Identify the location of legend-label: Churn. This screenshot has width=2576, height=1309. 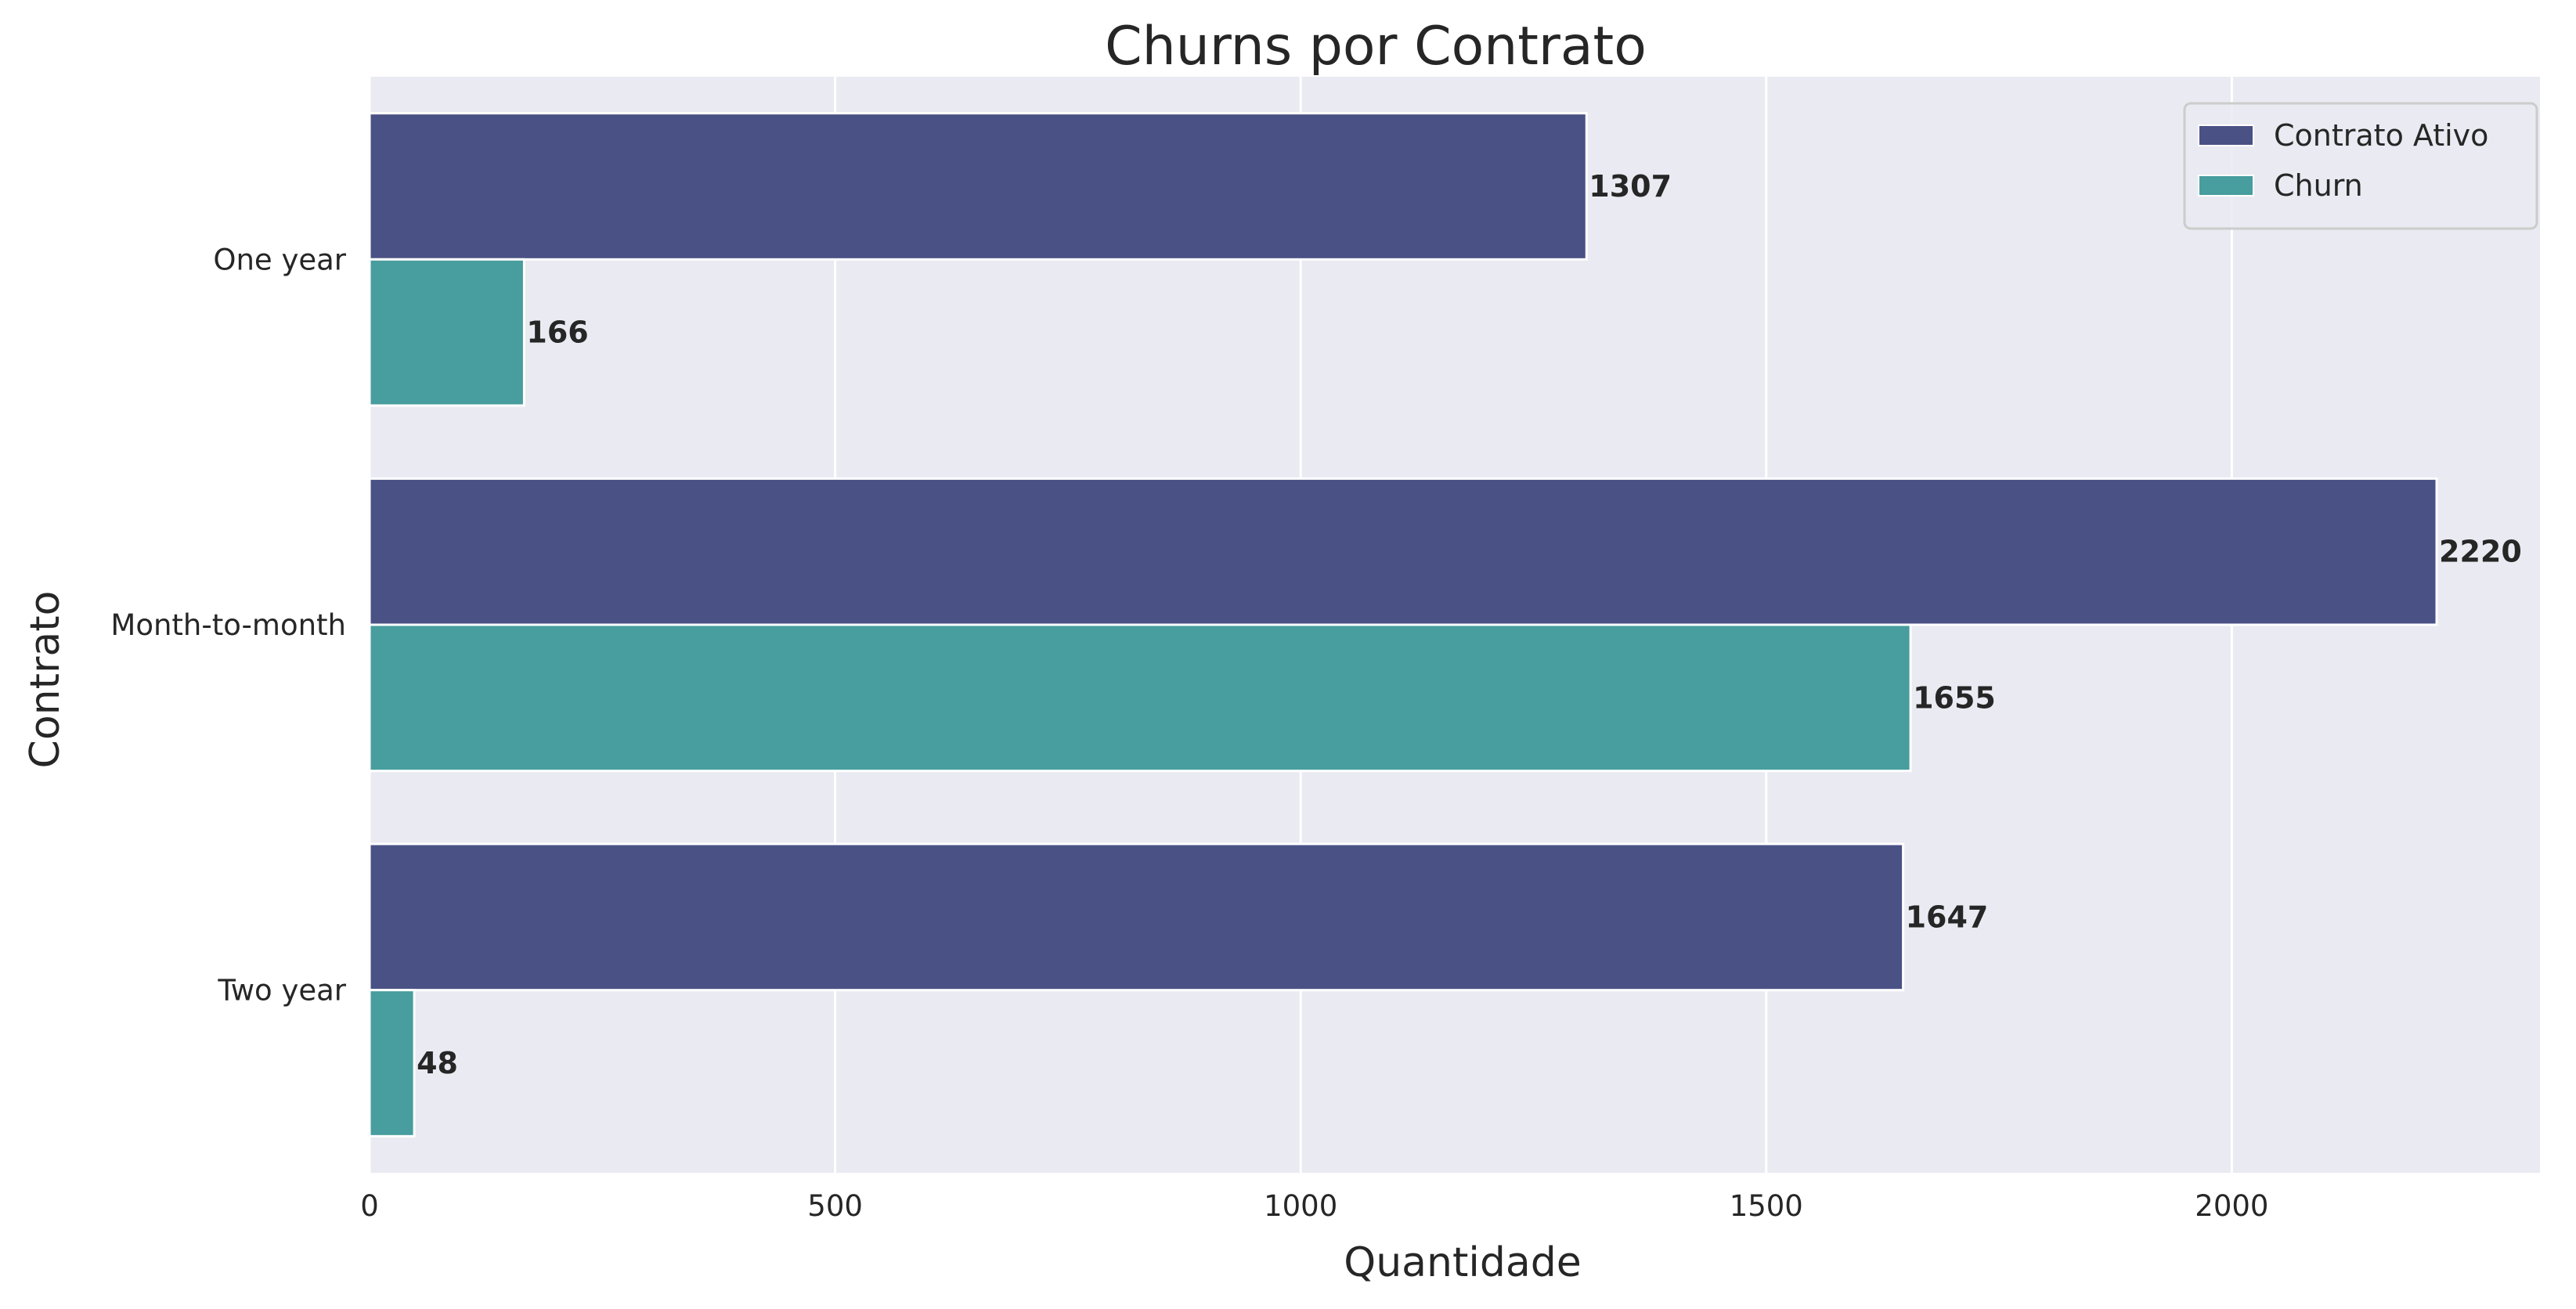
(2318, 185).